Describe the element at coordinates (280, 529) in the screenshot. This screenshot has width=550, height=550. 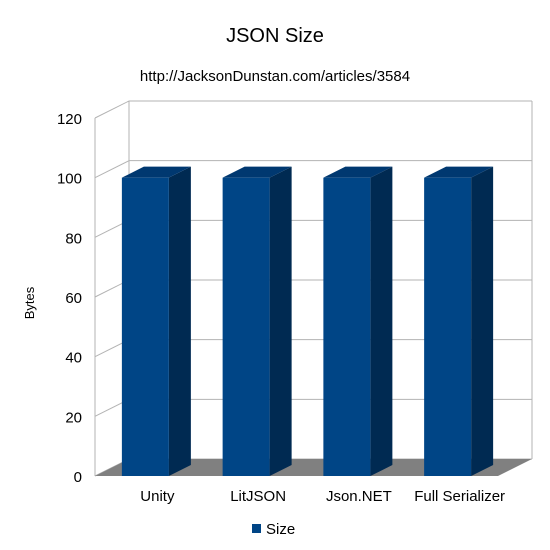
I see `legend-label-size: Size` at that location.